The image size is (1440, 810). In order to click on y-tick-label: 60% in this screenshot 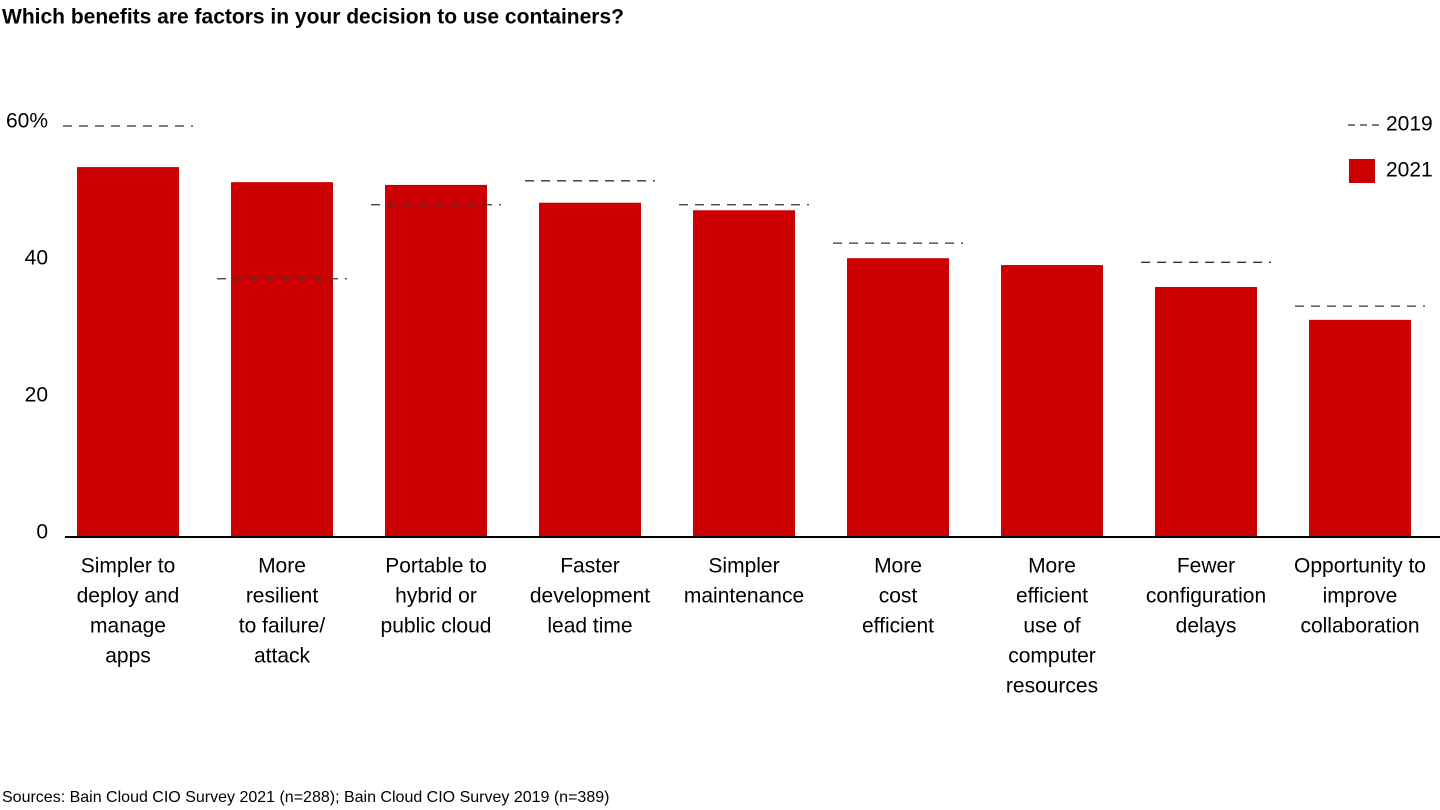, I will do `click(27, 121)`.